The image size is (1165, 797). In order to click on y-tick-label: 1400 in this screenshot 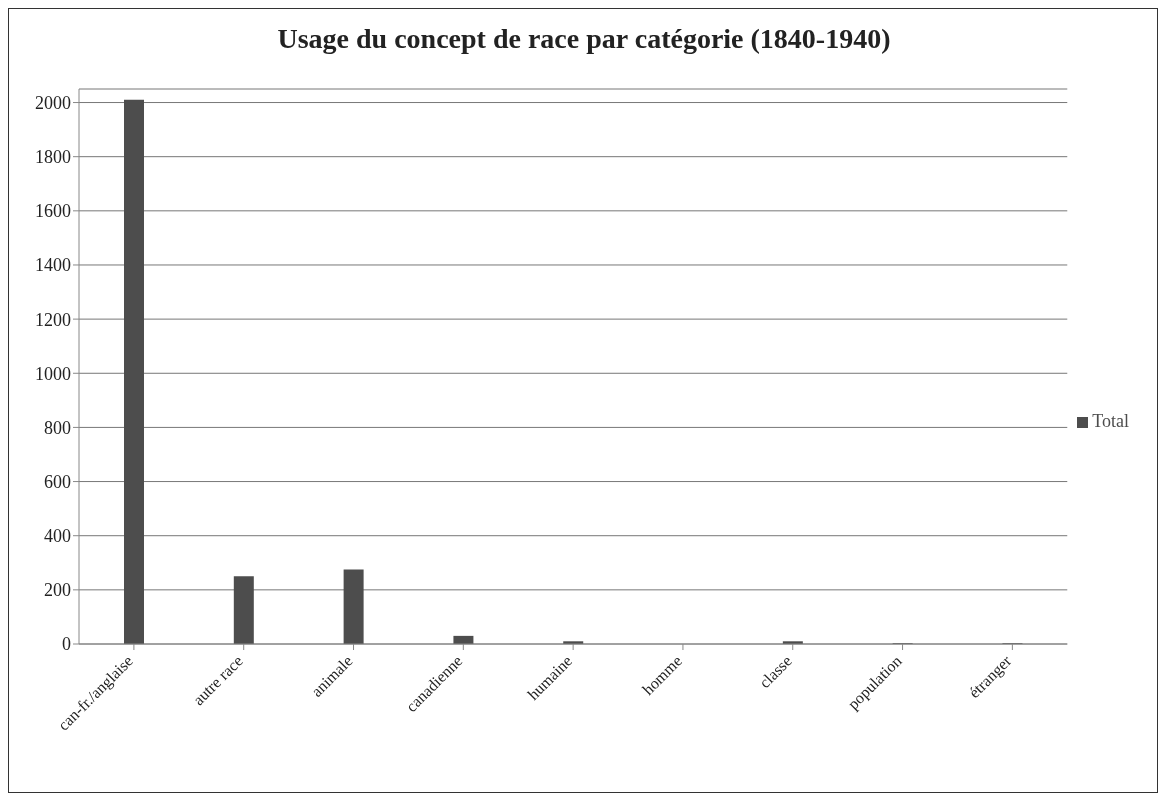, I will do `click(53, 265)`.